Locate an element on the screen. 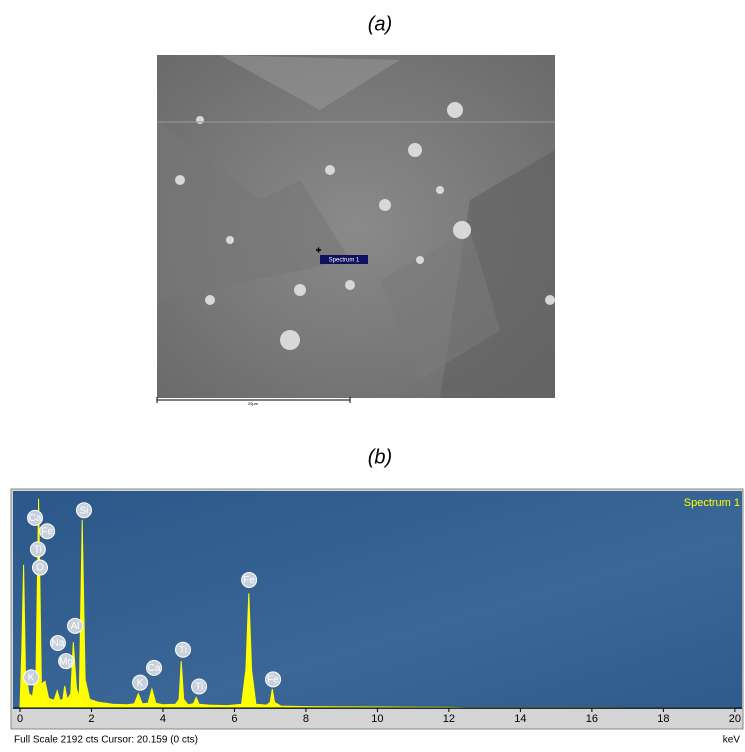 The image size is (745, 752). marker-label: Spectrum 1 is located at coordinates (344, 261).